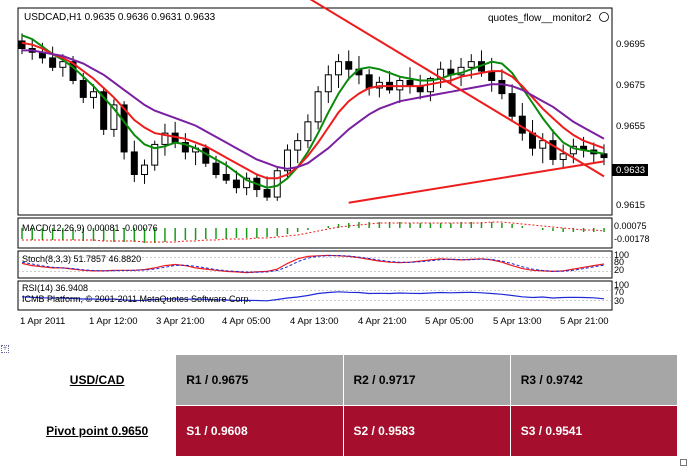 This screenshot has height=467, width=688. I want to click on y-tick-label: 0.9675, so click(630, 85).